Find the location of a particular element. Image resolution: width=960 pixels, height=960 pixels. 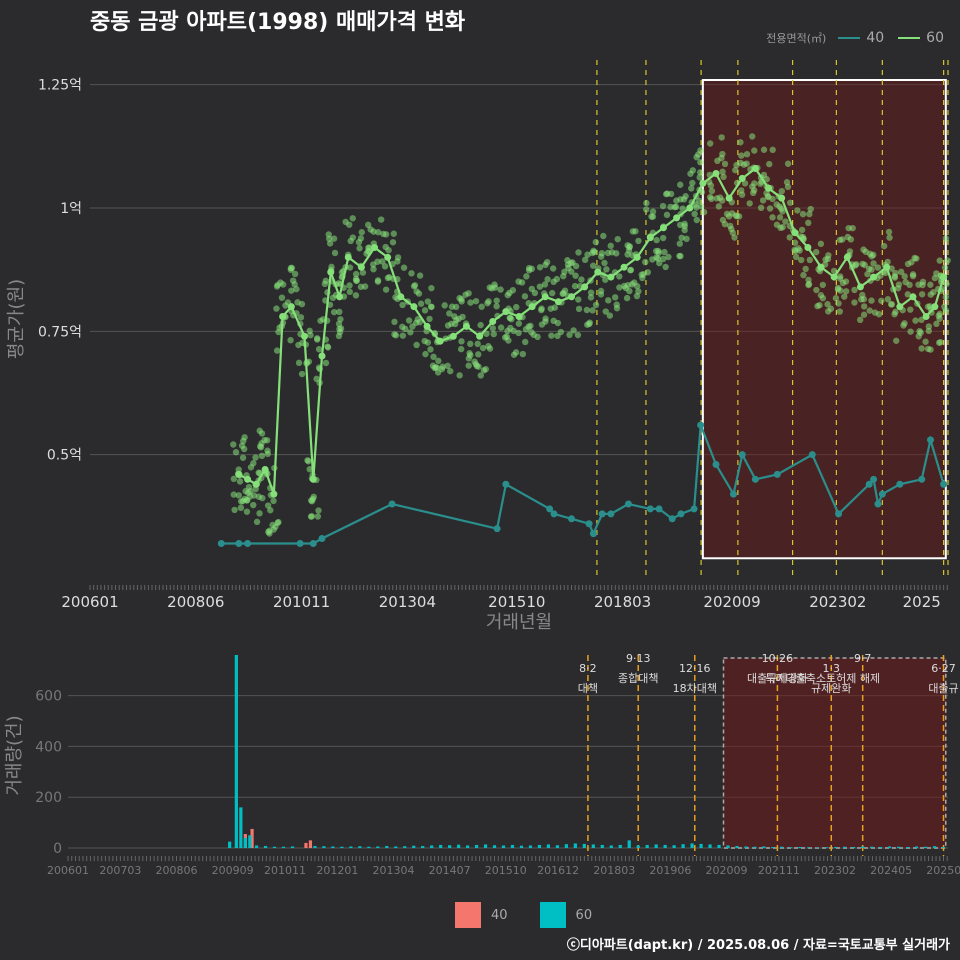

top-x-axis-label: 거래년월 is located at coordinates (519, 622).